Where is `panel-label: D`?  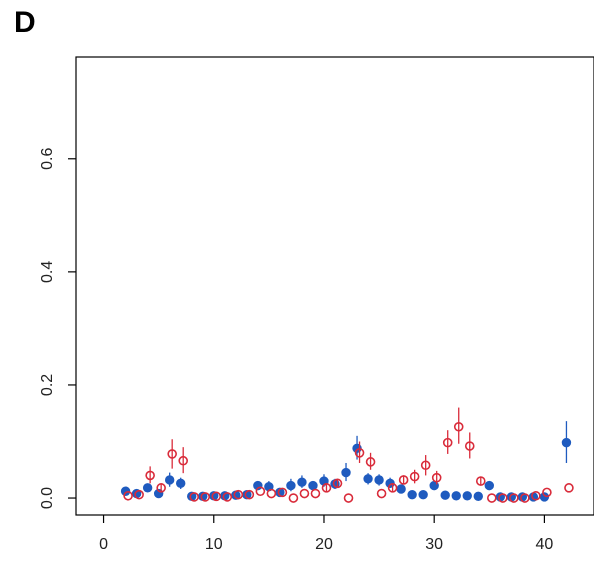 panel-label: D is located at coordinates (25, 22).